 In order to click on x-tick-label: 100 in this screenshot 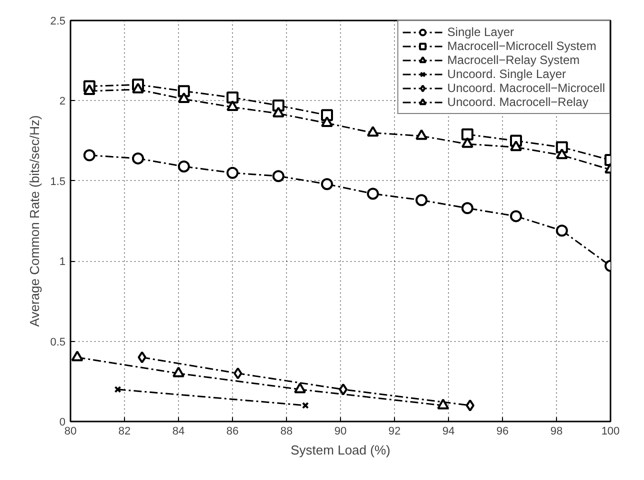, I will do `click(610, 432)`.